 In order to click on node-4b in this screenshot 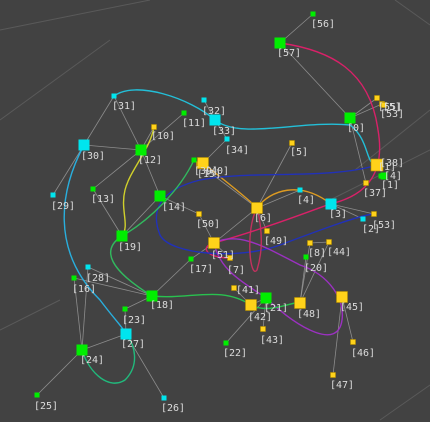, I will do `click(384, 176)`.